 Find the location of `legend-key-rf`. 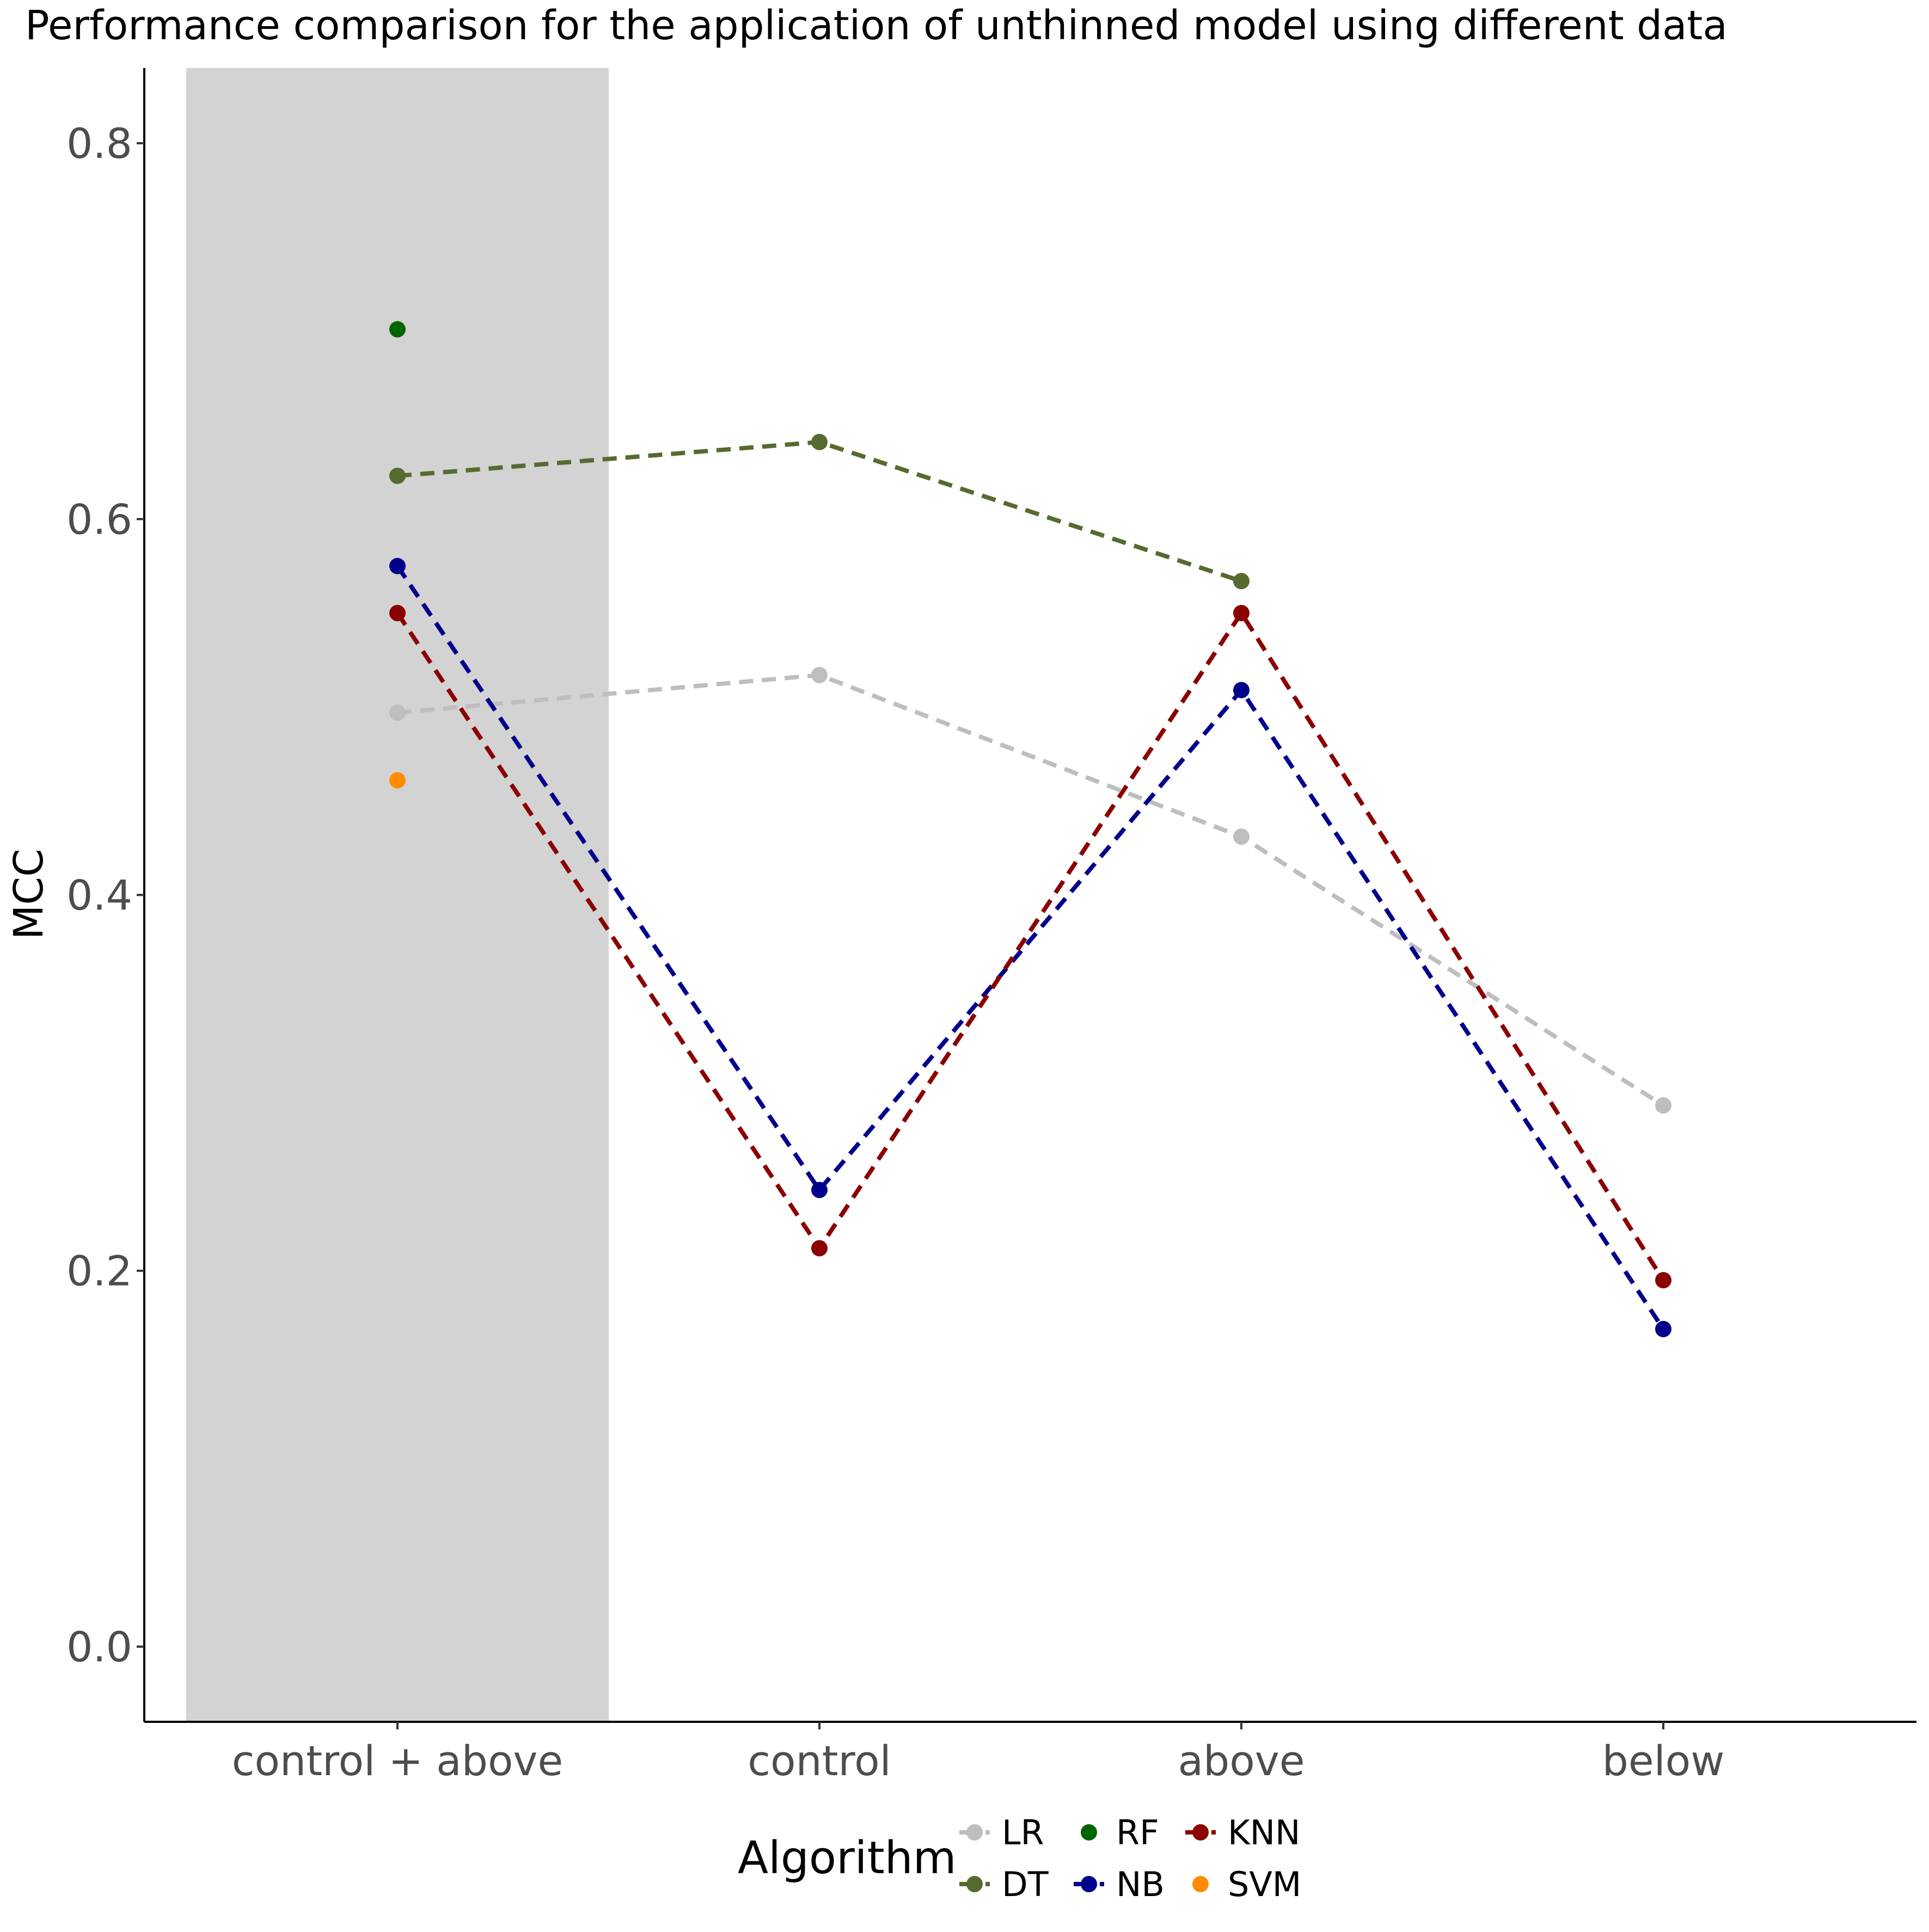

legend-key-rf is located at coordinates (1089, 1833).